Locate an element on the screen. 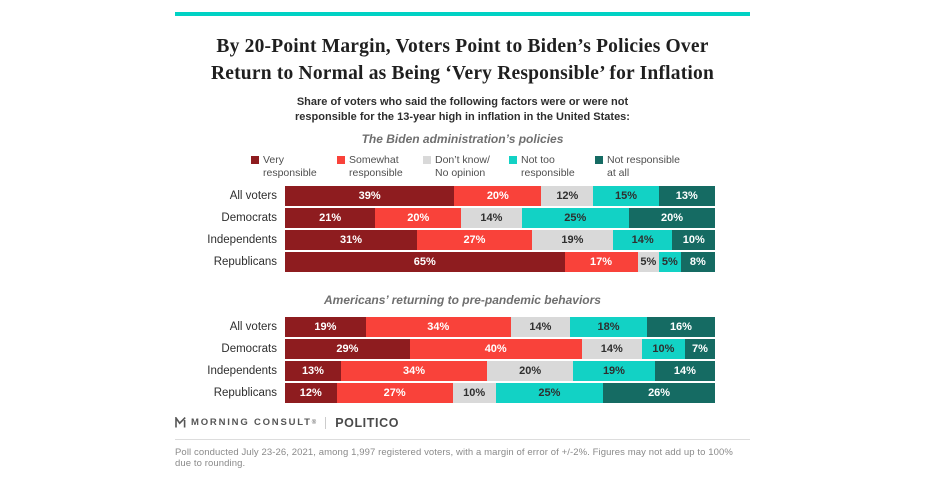  bar-row: All voters 19% 34% 14% 18% 16% is located at coordinates (445, 327).